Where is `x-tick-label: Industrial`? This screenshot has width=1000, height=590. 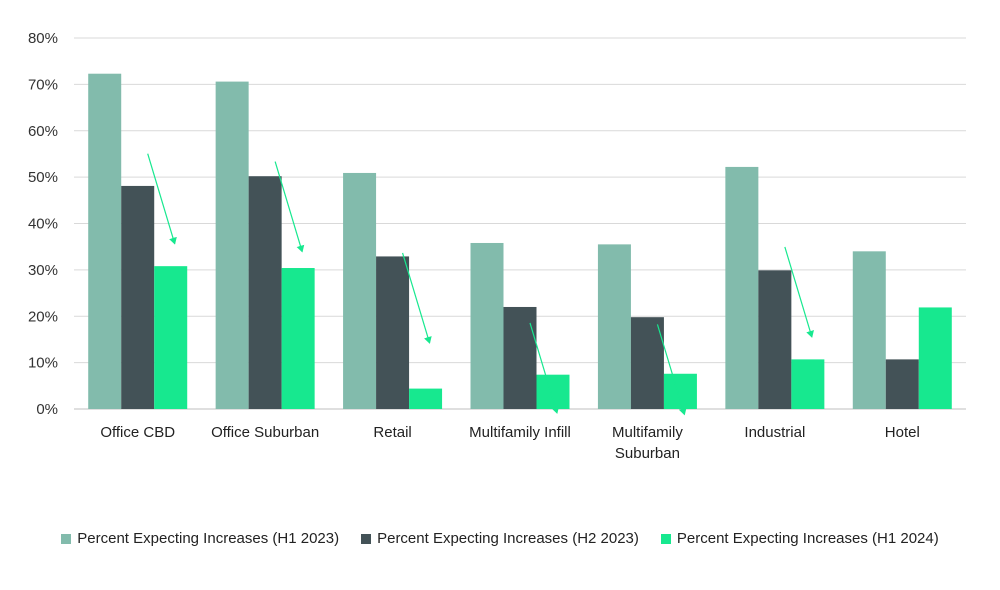
x-tick-label: Industrial is located at coordinates (774, 432).